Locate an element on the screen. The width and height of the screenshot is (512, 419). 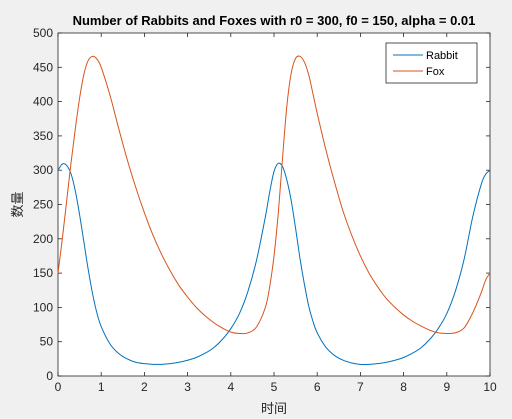
y-tick-label: 150 is located at coordinates (43, 273).